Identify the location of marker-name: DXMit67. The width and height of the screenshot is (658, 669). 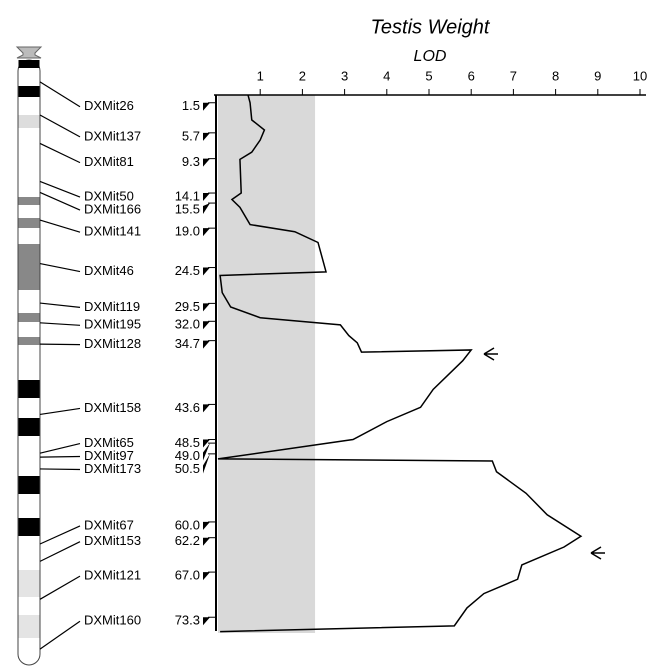
(109, 524).